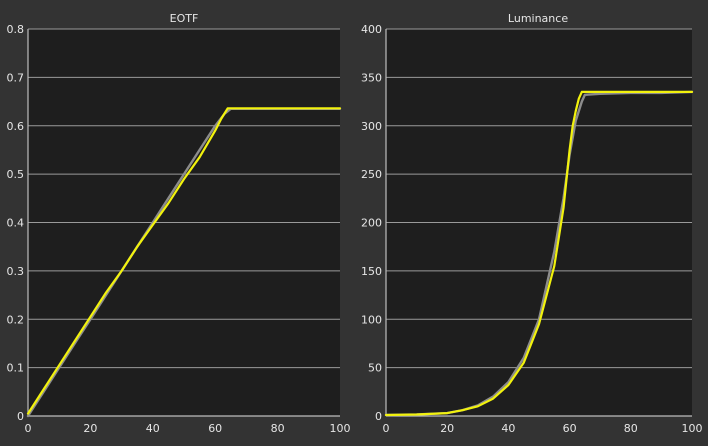 This screenshot has height=446, width=708. I want to click on eotf-y-tick-label: 0.2, so click(16, 319).